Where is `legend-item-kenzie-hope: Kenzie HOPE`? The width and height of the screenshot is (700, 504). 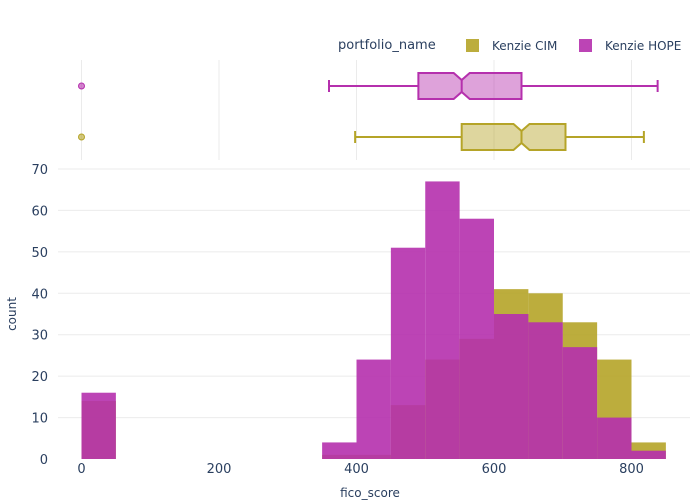 legend-item-kenzie-hope: Kenzie HOPE is located at coordinates (630, 46).